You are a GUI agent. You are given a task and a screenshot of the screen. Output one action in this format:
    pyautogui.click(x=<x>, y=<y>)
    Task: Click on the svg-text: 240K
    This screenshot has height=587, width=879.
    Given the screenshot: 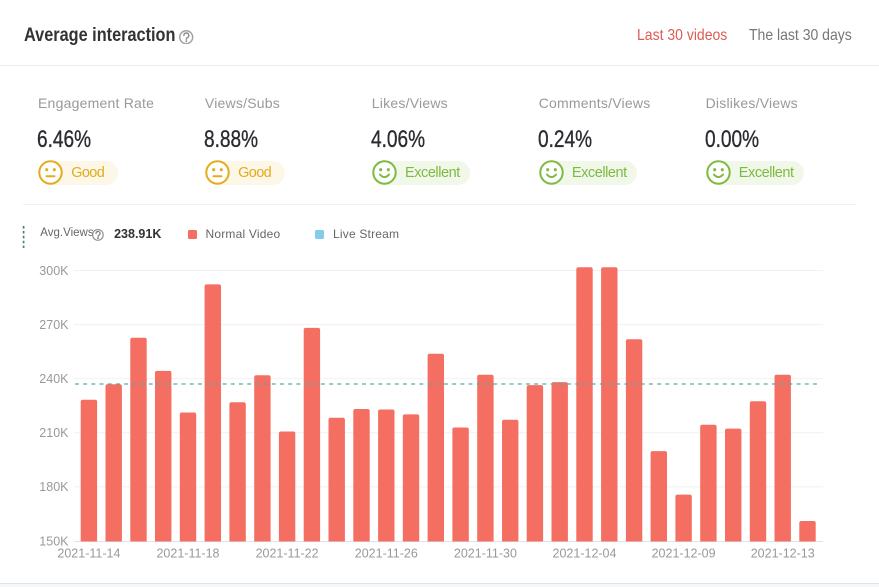 What is the action you would take?
    pyautogui.click(x=54, y=379)
    